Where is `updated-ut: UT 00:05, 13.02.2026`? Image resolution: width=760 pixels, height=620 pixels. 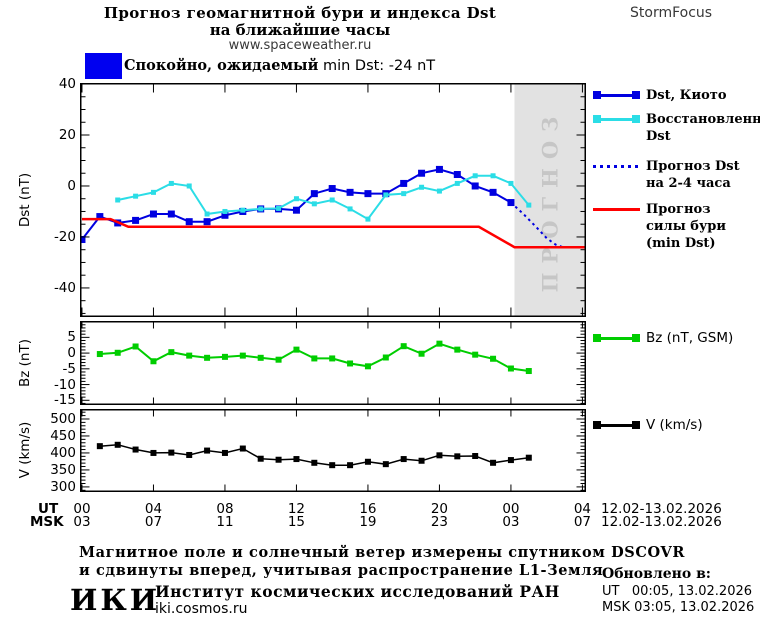
updated-ut: UT 00:05, 13.02.2026 is located at coordinates (677, 591).